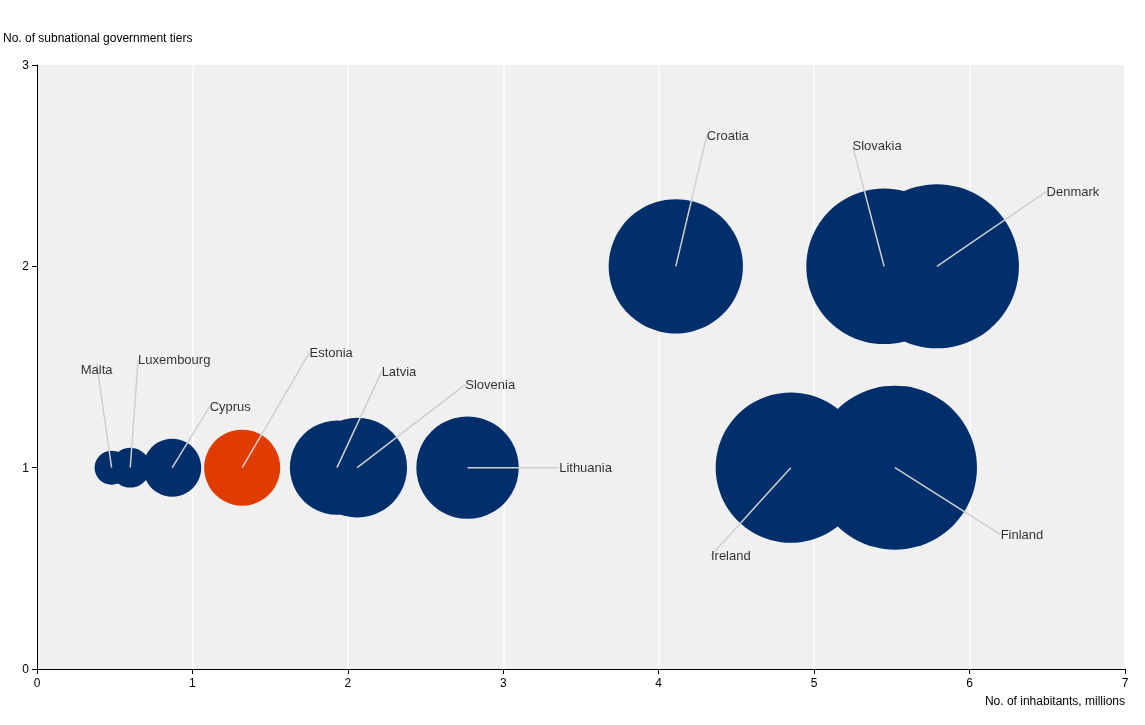 Image resolution: width=1145 pixels, height=725 pixels. What do you see at coordinates (1022, 535) in the screenshot?
I see `annotation: Finland` at bounding box center [1022, 535].